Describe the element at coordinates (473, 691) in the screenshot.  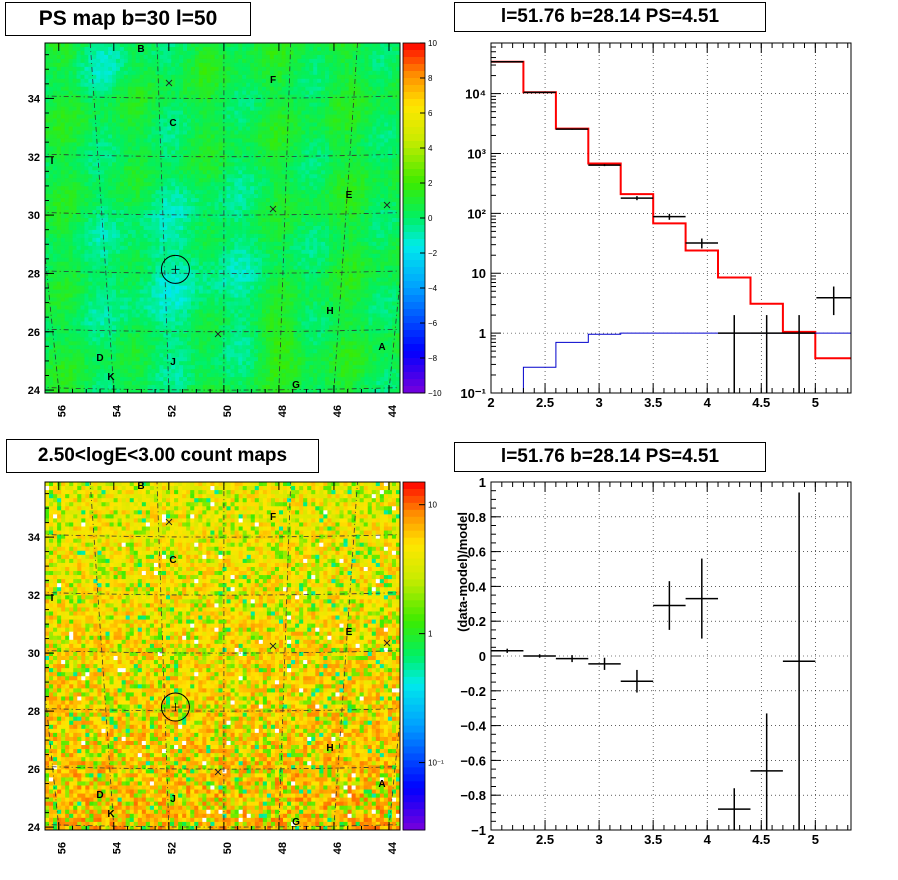
I see `y-tick-label: −0.2` at that location.